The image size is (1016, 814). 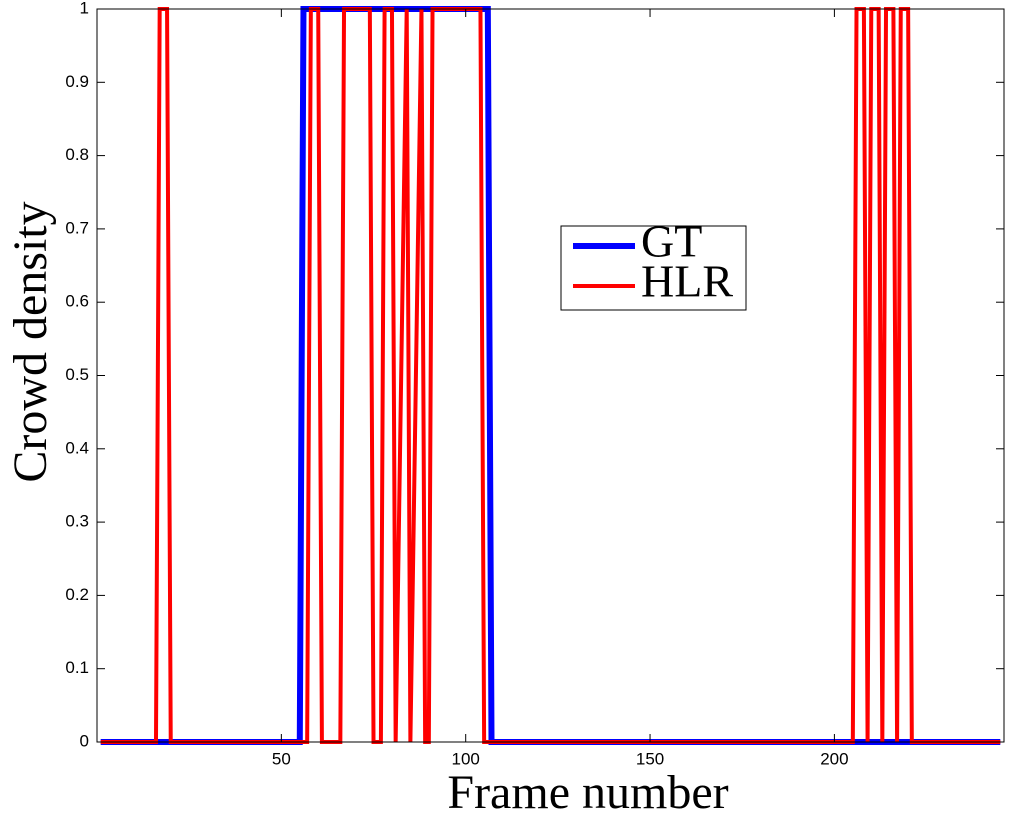 I want to click on x-axis-label: Frame number, so click(x=587, y=790).